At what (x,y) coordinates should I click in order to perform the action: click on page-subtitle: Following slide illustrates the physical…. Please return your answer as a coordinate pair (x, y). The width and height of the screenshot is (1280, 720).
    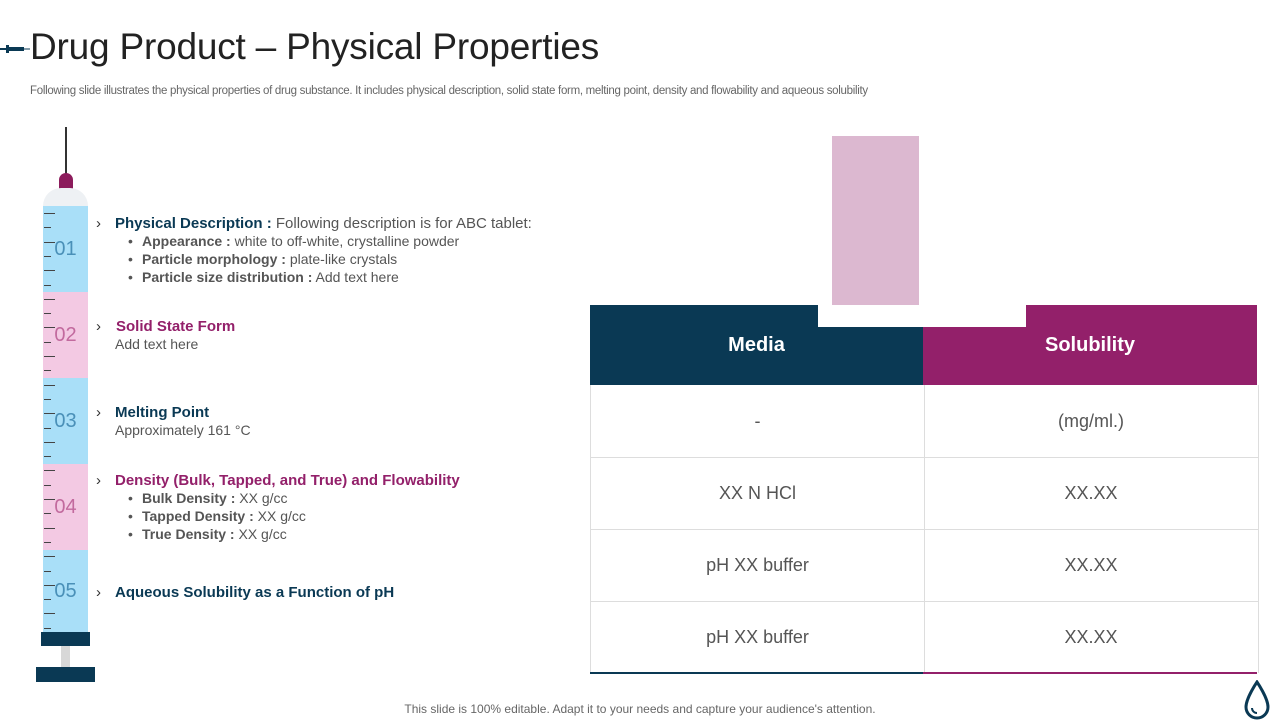
    Looking at the image, I should click on (449, 91).